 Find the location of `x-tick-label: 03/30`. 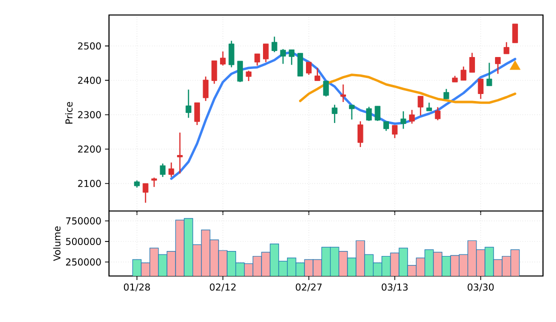

x-tick-label: 03/30 is located at coordinates (481, 288).